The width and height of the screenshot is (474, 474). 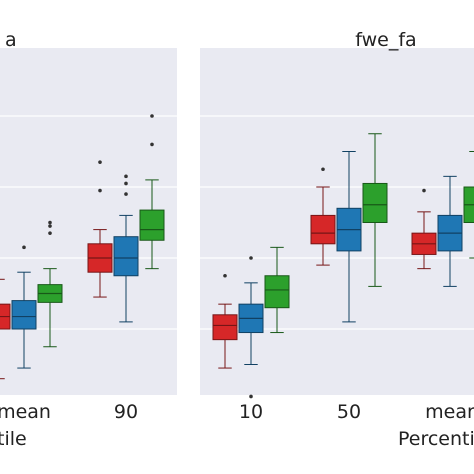 What do you see at coordinates (69, 412) in the screenshot?
I see `x-tick-labels-left: mean 90` at bounding box center [69, 412].